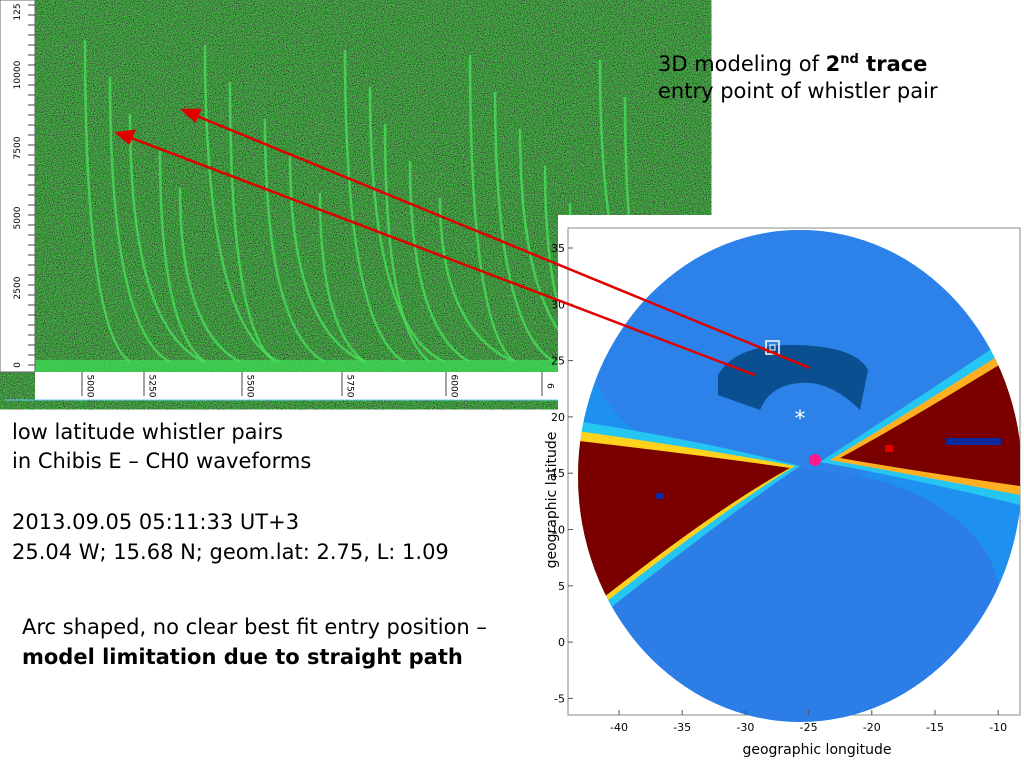 The width and height of the screenshot is (1024, 768). I want to click on x-tick-label: 6, so click(550, 386).